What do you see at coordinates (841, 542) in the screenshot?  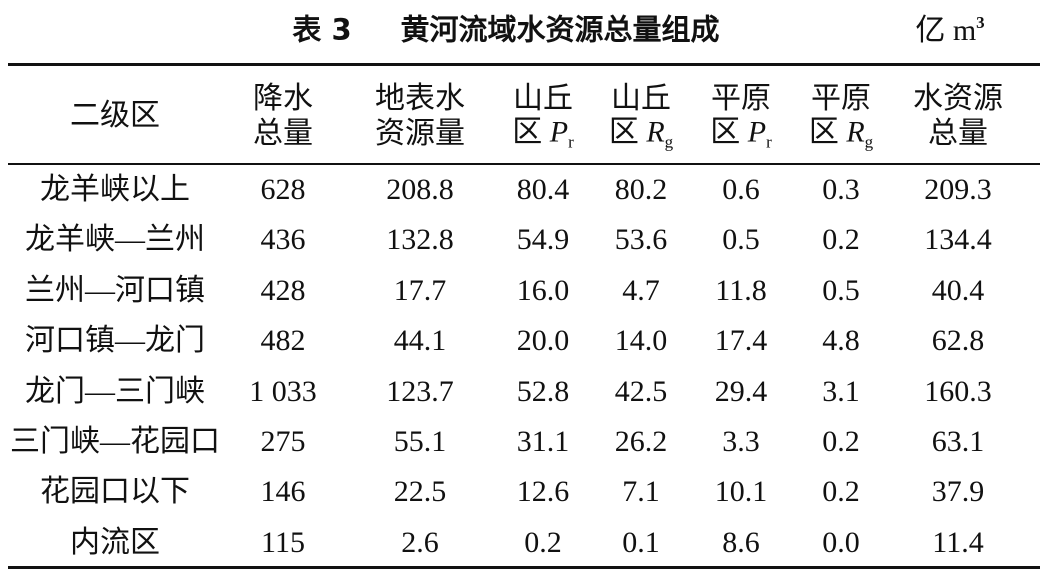 I see `cell: 0.0` at bounding box center [841, 542].